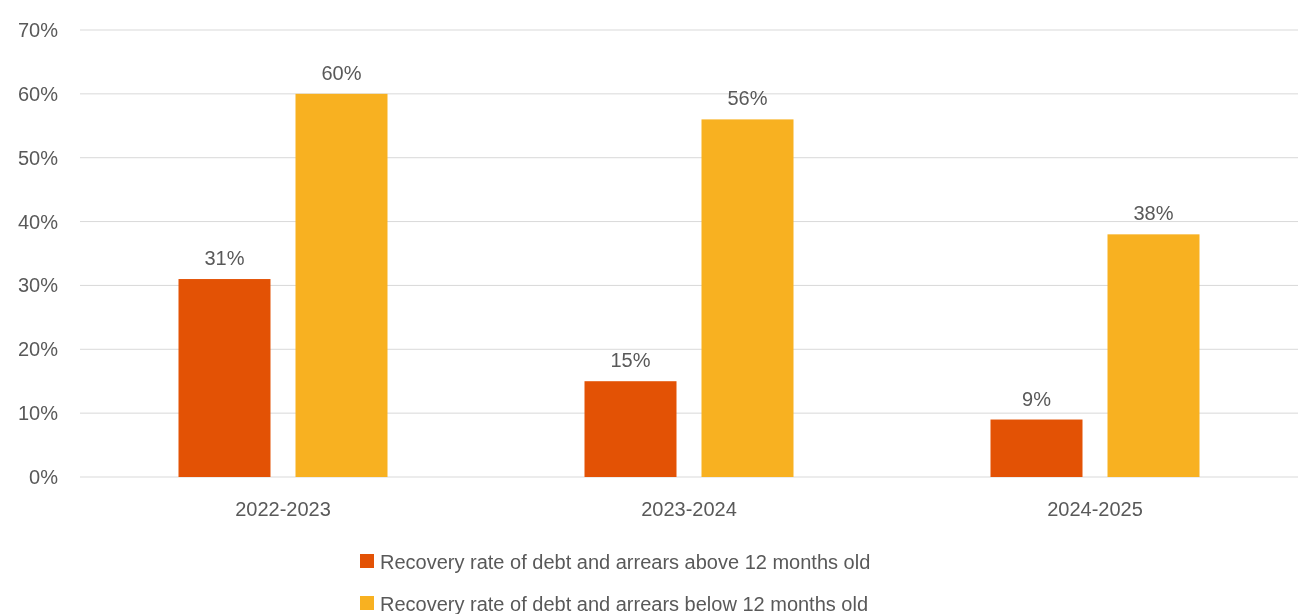 This screenshot has width=1298, height=614. Describe the element at coordinates (38, 93) in the screenshot. I see `y-tick-label: 60%` at that location.